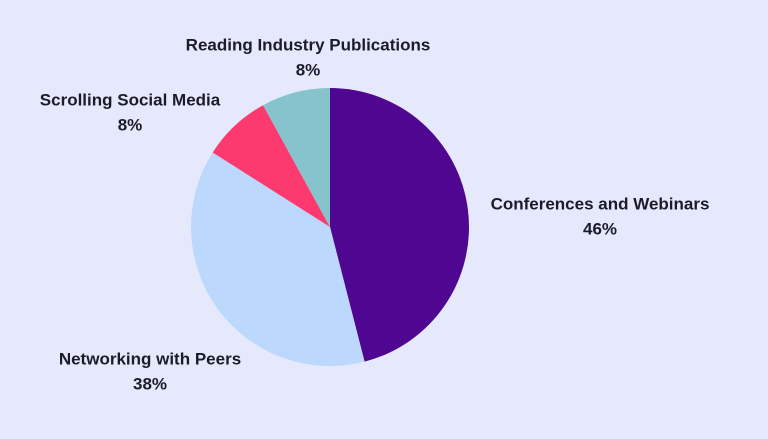 The width and height of the screenshot is (768, 439). What do you see at coordinates (308, 44) in the screenshot?
I see `slice-label: Reading Industry Publications` at bounding box center [308, 44].